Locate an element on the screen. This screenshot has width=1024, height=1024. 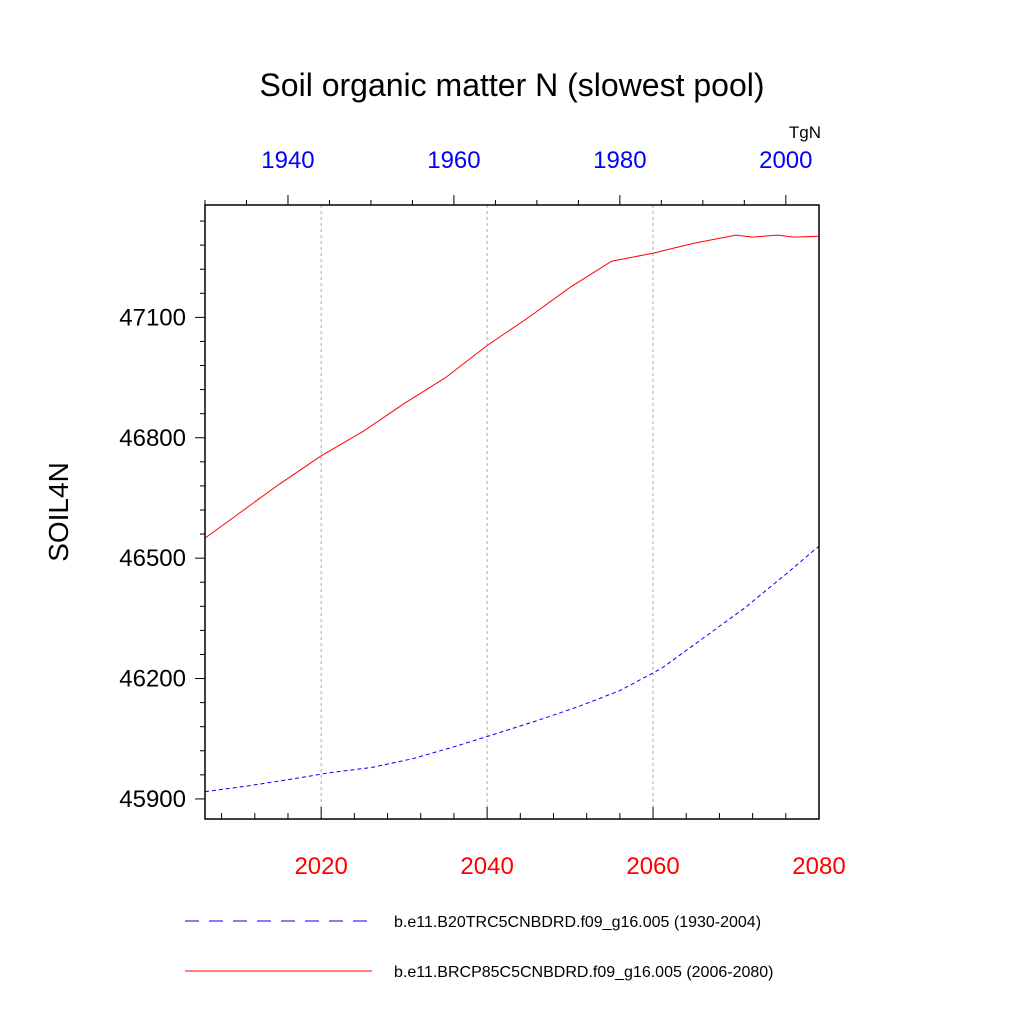
y-tick-label: 47100 is located at coordinates (152, 317).